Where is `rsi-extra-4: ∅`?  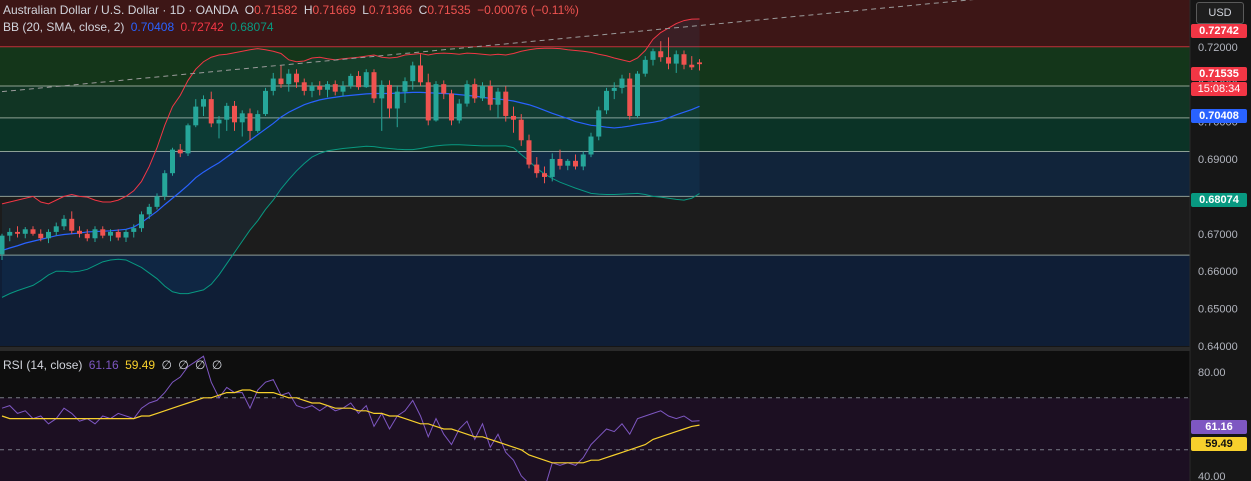 rsi-extra-4: ∅ is located at coordinates (217, 365).